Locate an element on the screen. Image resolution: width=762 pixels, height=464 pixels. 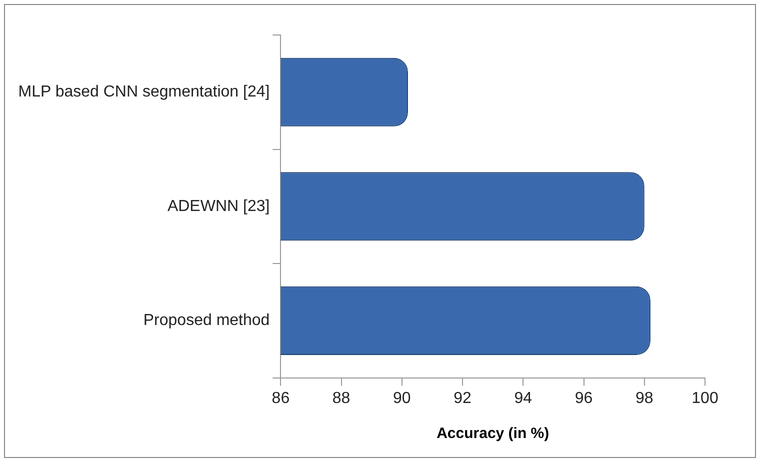
x-tick-label: 88 is located at coordinates (341, 398).